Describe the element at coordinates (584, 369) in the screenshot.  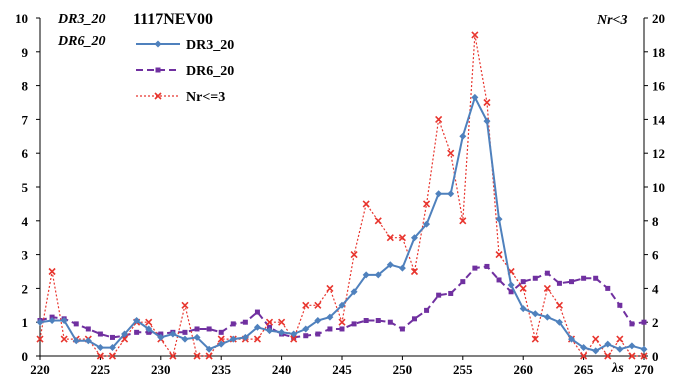
I see `x-tick-label: 265` at that location.